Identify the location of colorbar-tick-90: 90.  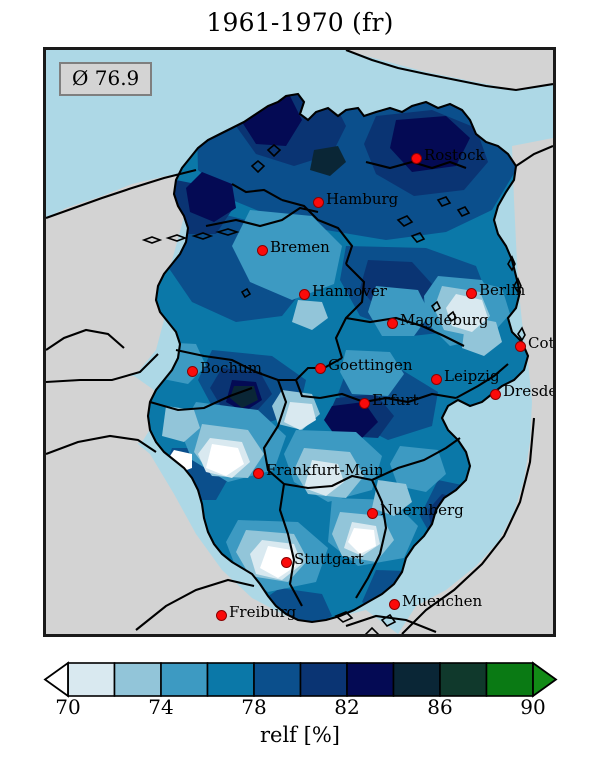
(533, 707).